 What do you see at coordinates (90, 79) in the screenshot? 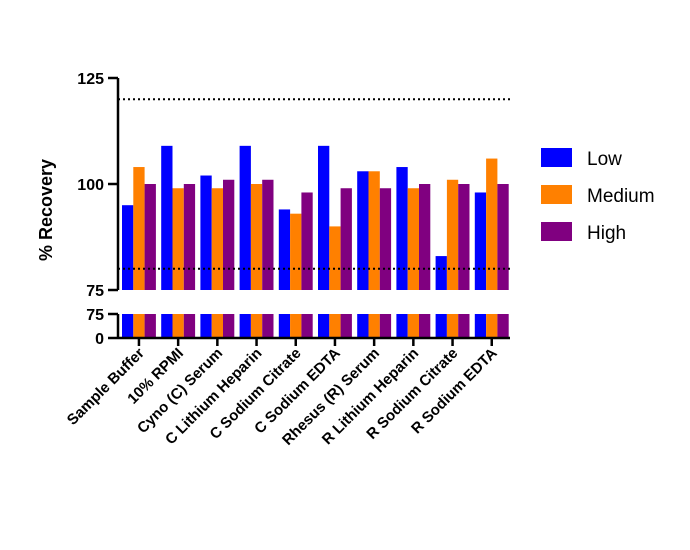
I see `y-tick-label: 125` at bounding box center [90, 79].